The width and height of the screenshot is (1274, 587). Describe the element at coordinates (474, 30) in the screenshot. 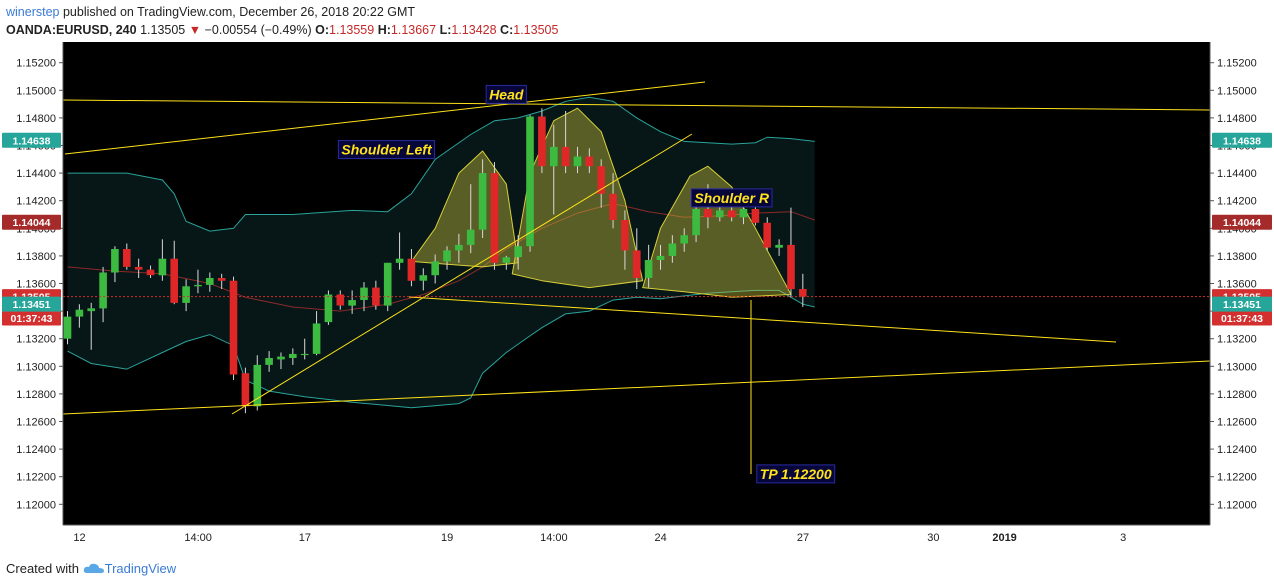

I see `low-value: 1.13428` at that location.